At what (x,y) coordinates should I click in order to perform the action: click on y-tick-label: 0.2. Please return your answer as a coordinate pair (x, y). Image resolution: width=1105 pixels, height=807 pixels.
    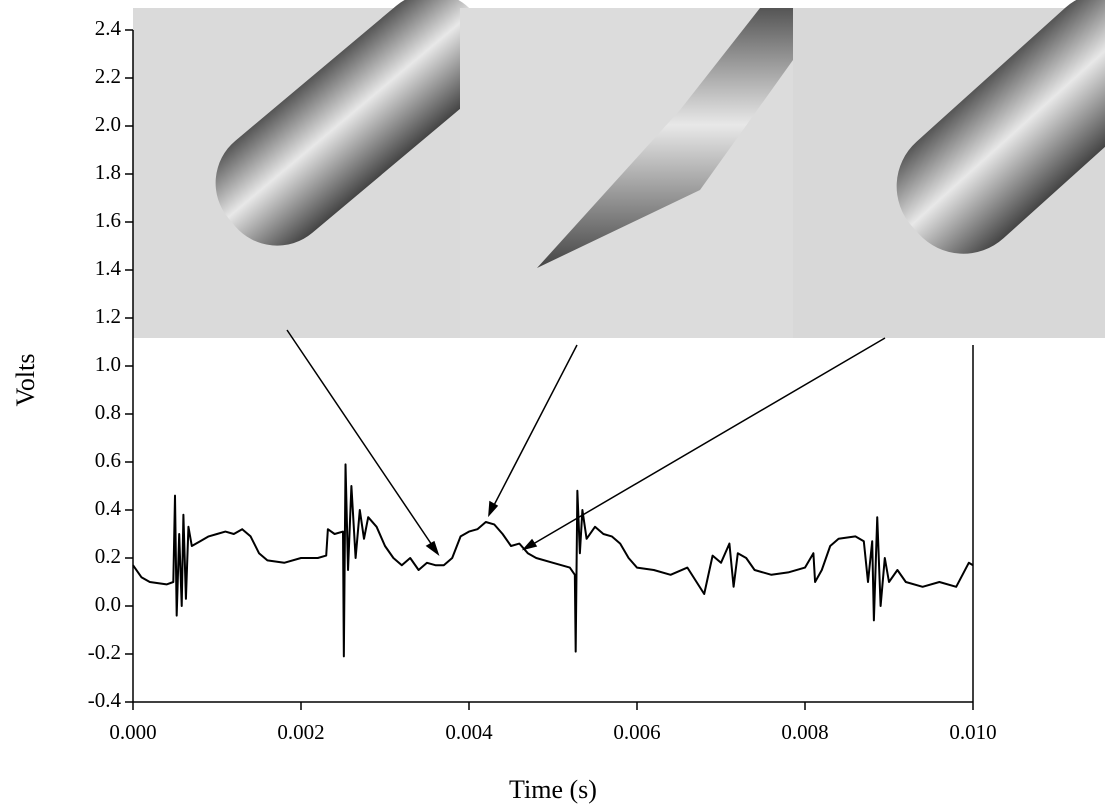
    Looking at the image, I should click on (108, 556).